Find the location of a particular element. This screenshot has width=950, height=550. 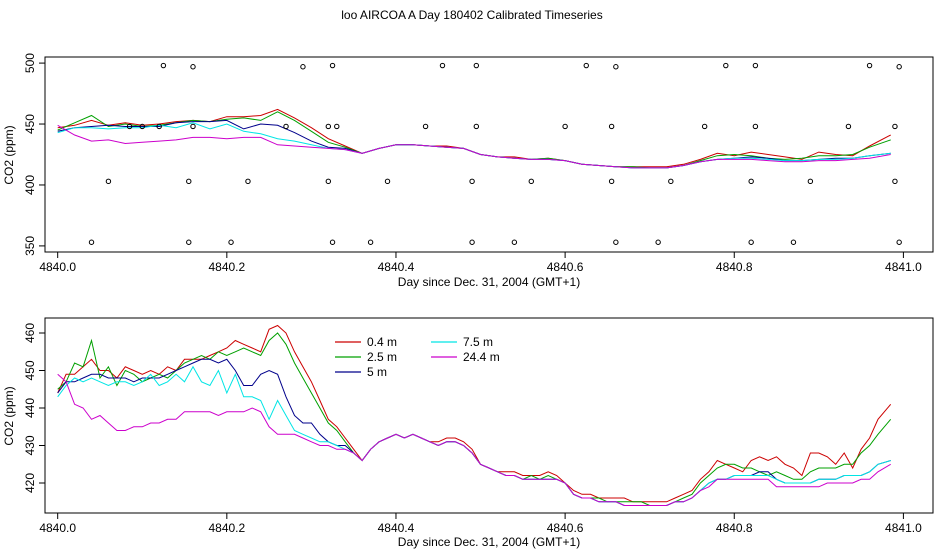

bottom-x-tick-label: 4840.8 is located at coordinates (734, 528).